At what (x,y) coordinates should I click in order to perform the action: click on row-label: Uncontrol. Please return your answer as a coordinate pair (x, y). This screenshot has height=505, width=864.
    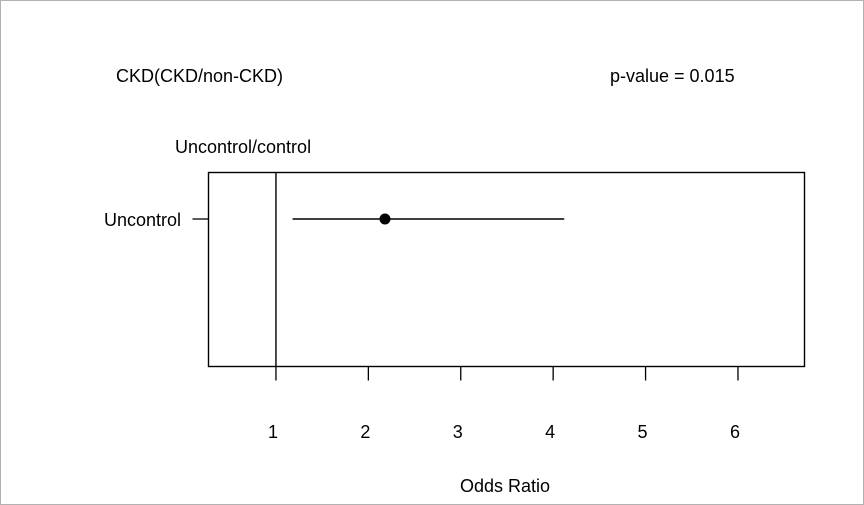
    Looking at the image, I should click on (142, 220).